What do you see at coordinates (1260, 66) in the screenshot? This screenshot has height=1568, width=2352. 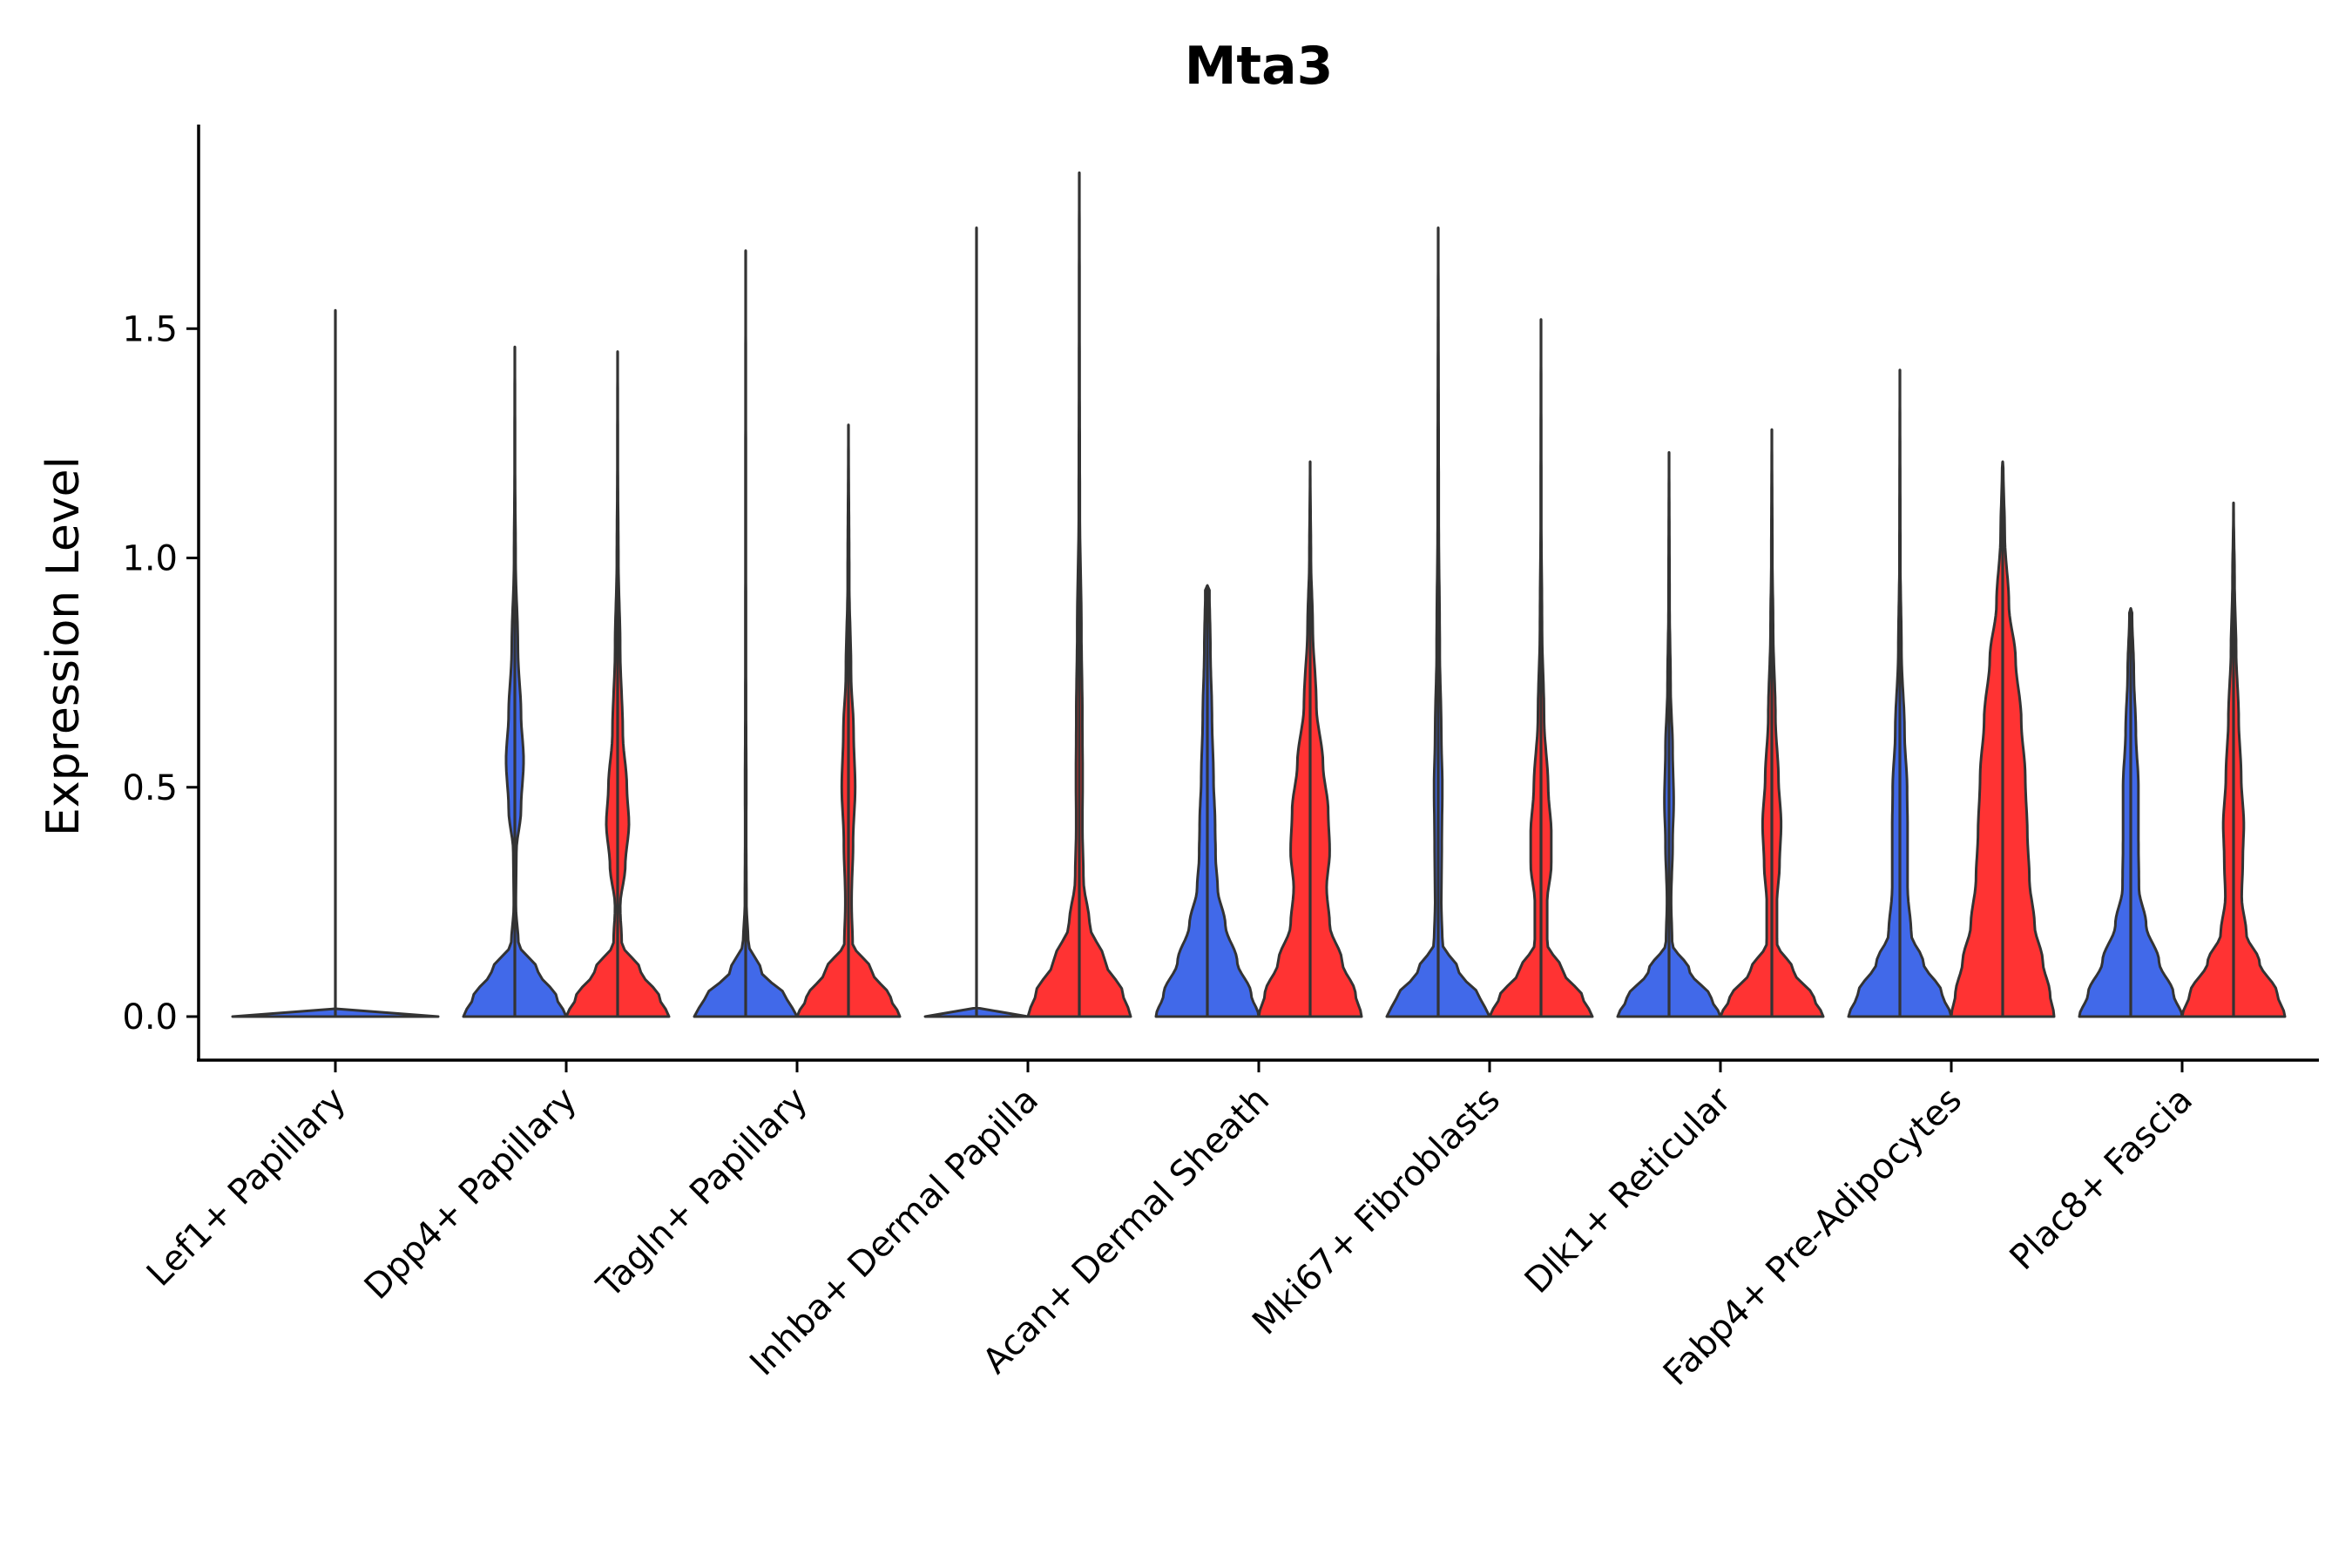 I see `chart-title: Mta3` at bounding box center [1260, 66].